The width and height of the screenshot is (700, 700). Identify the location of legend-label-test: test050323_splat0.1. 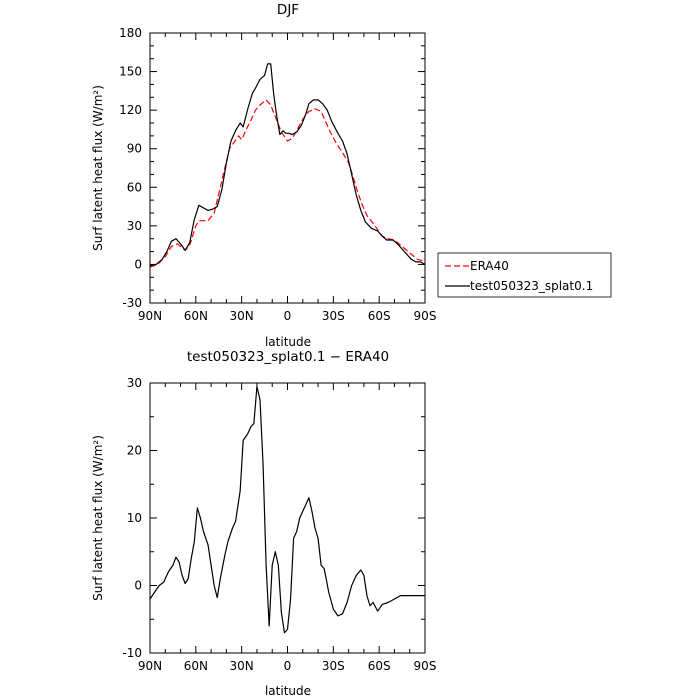
(531, 286).